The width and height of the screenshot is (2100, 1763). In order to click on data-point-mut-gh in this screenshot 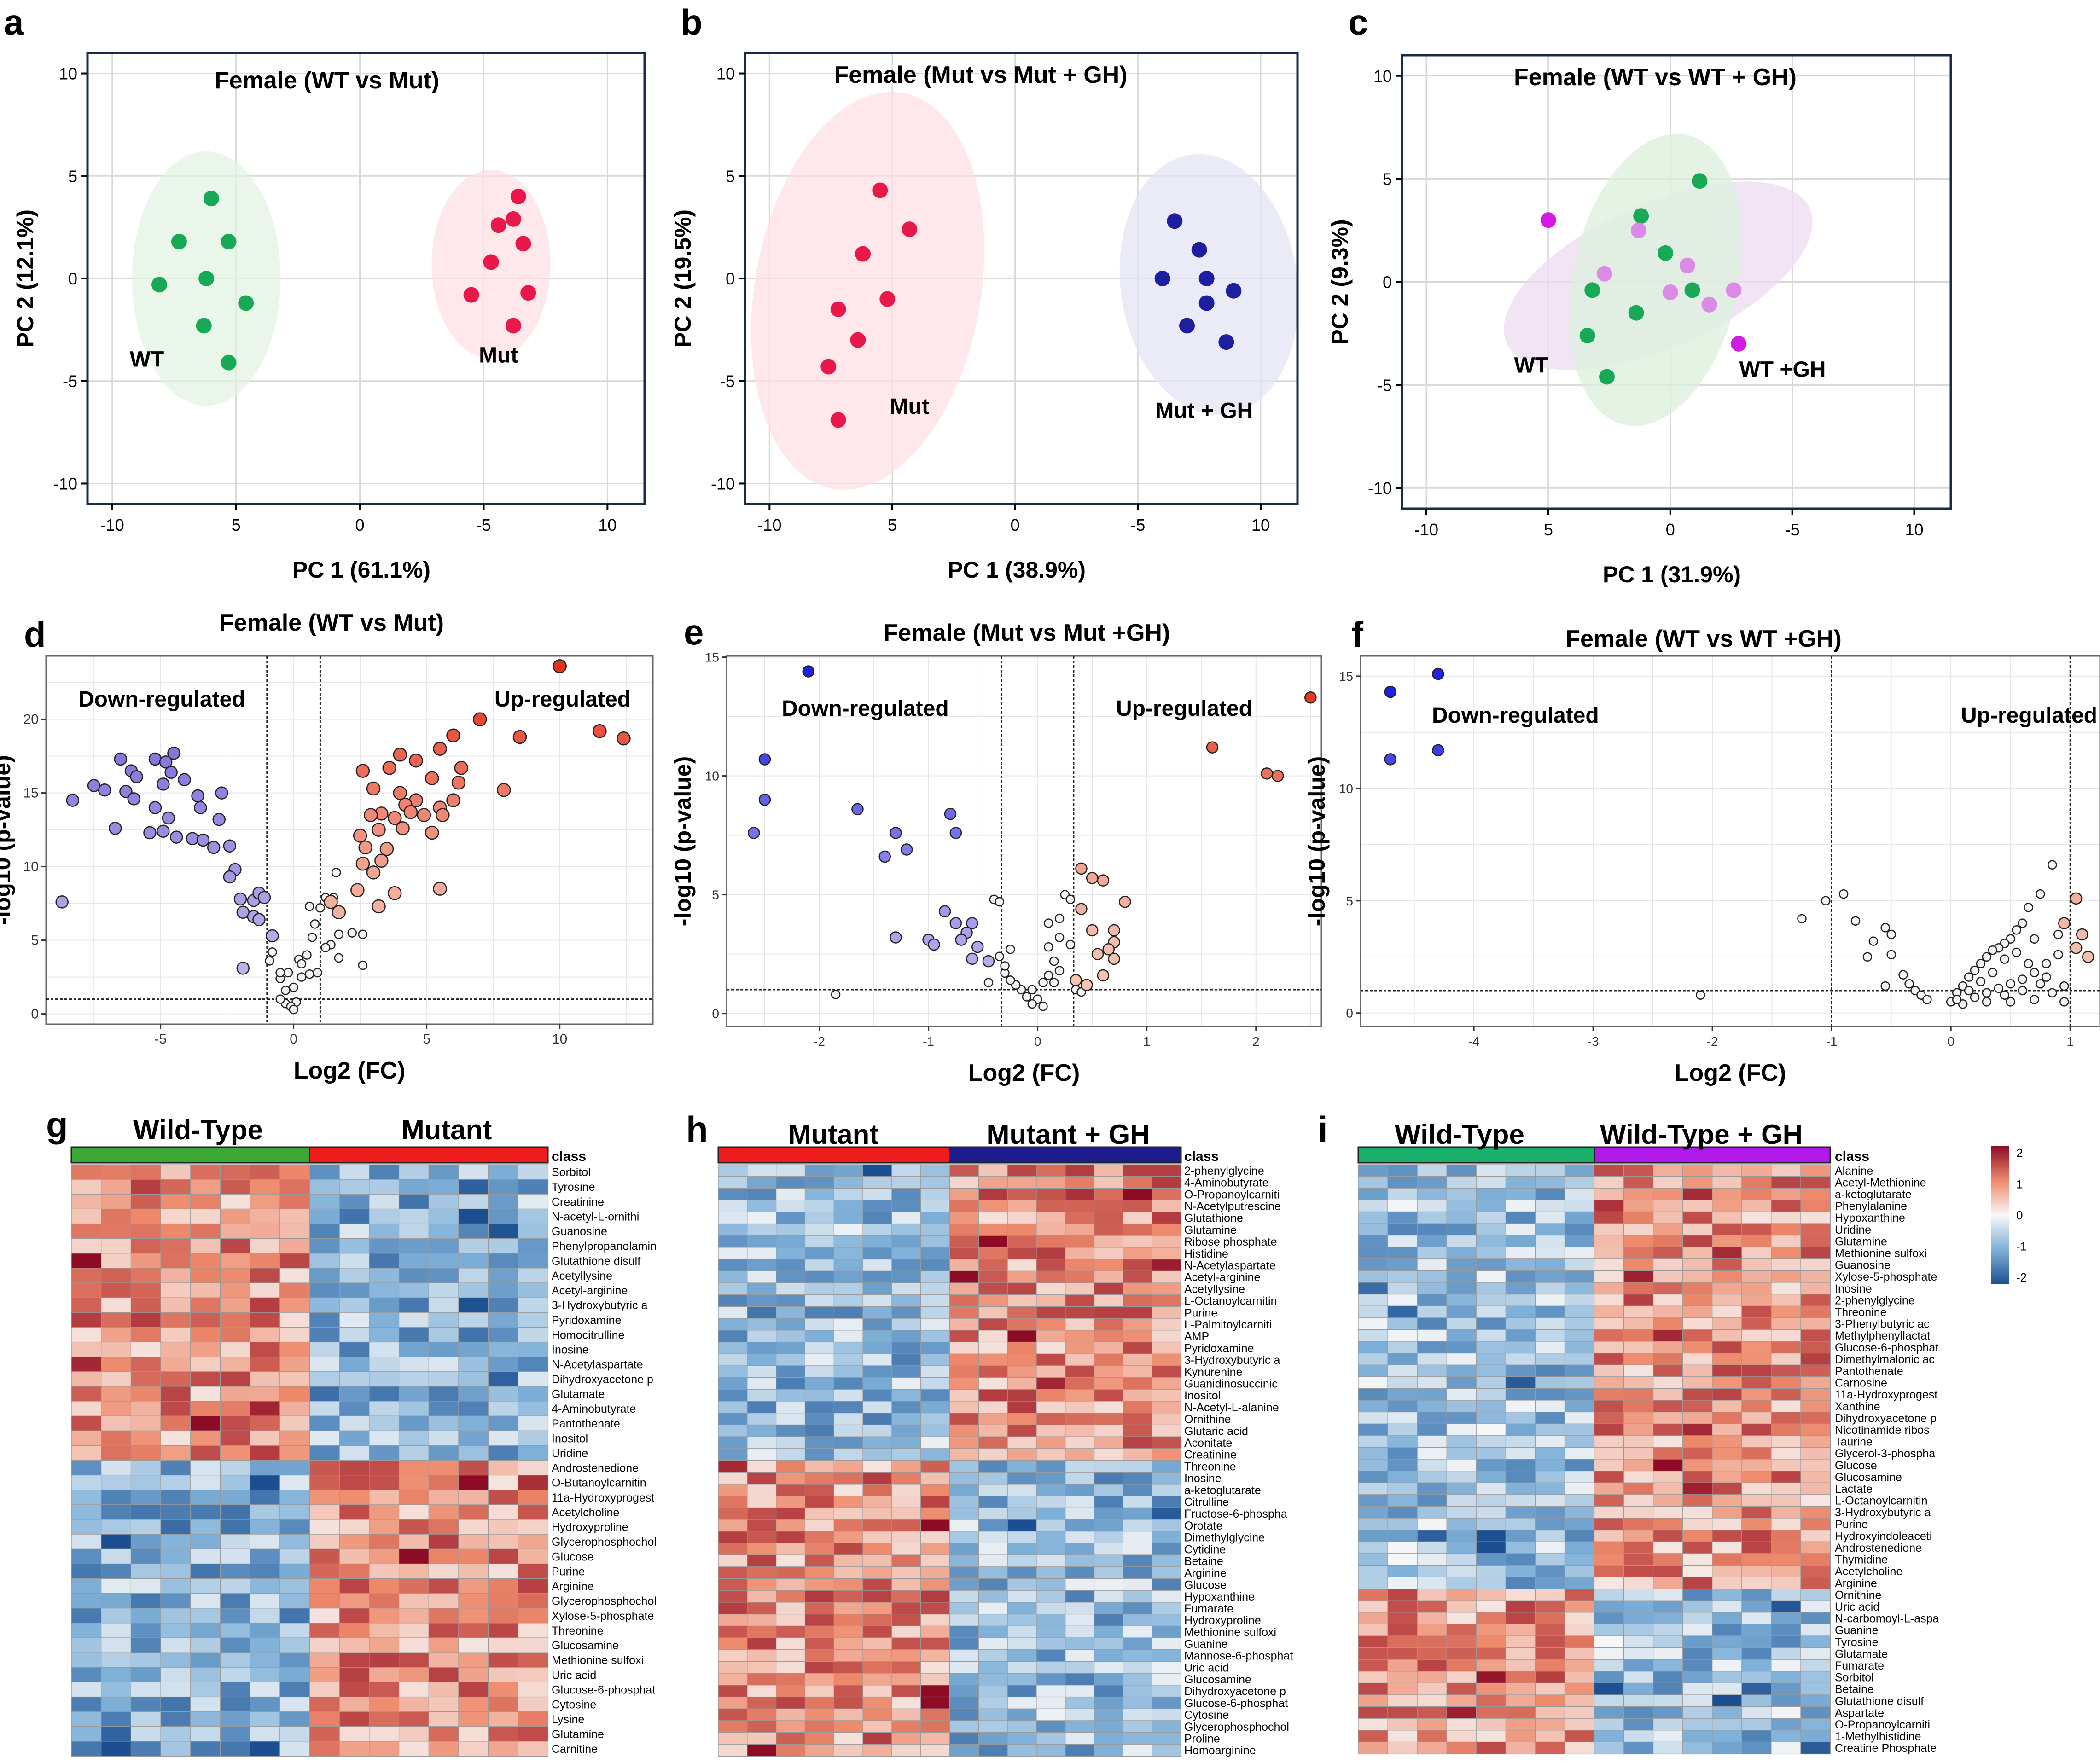, I will do `click(1187, 326)`.